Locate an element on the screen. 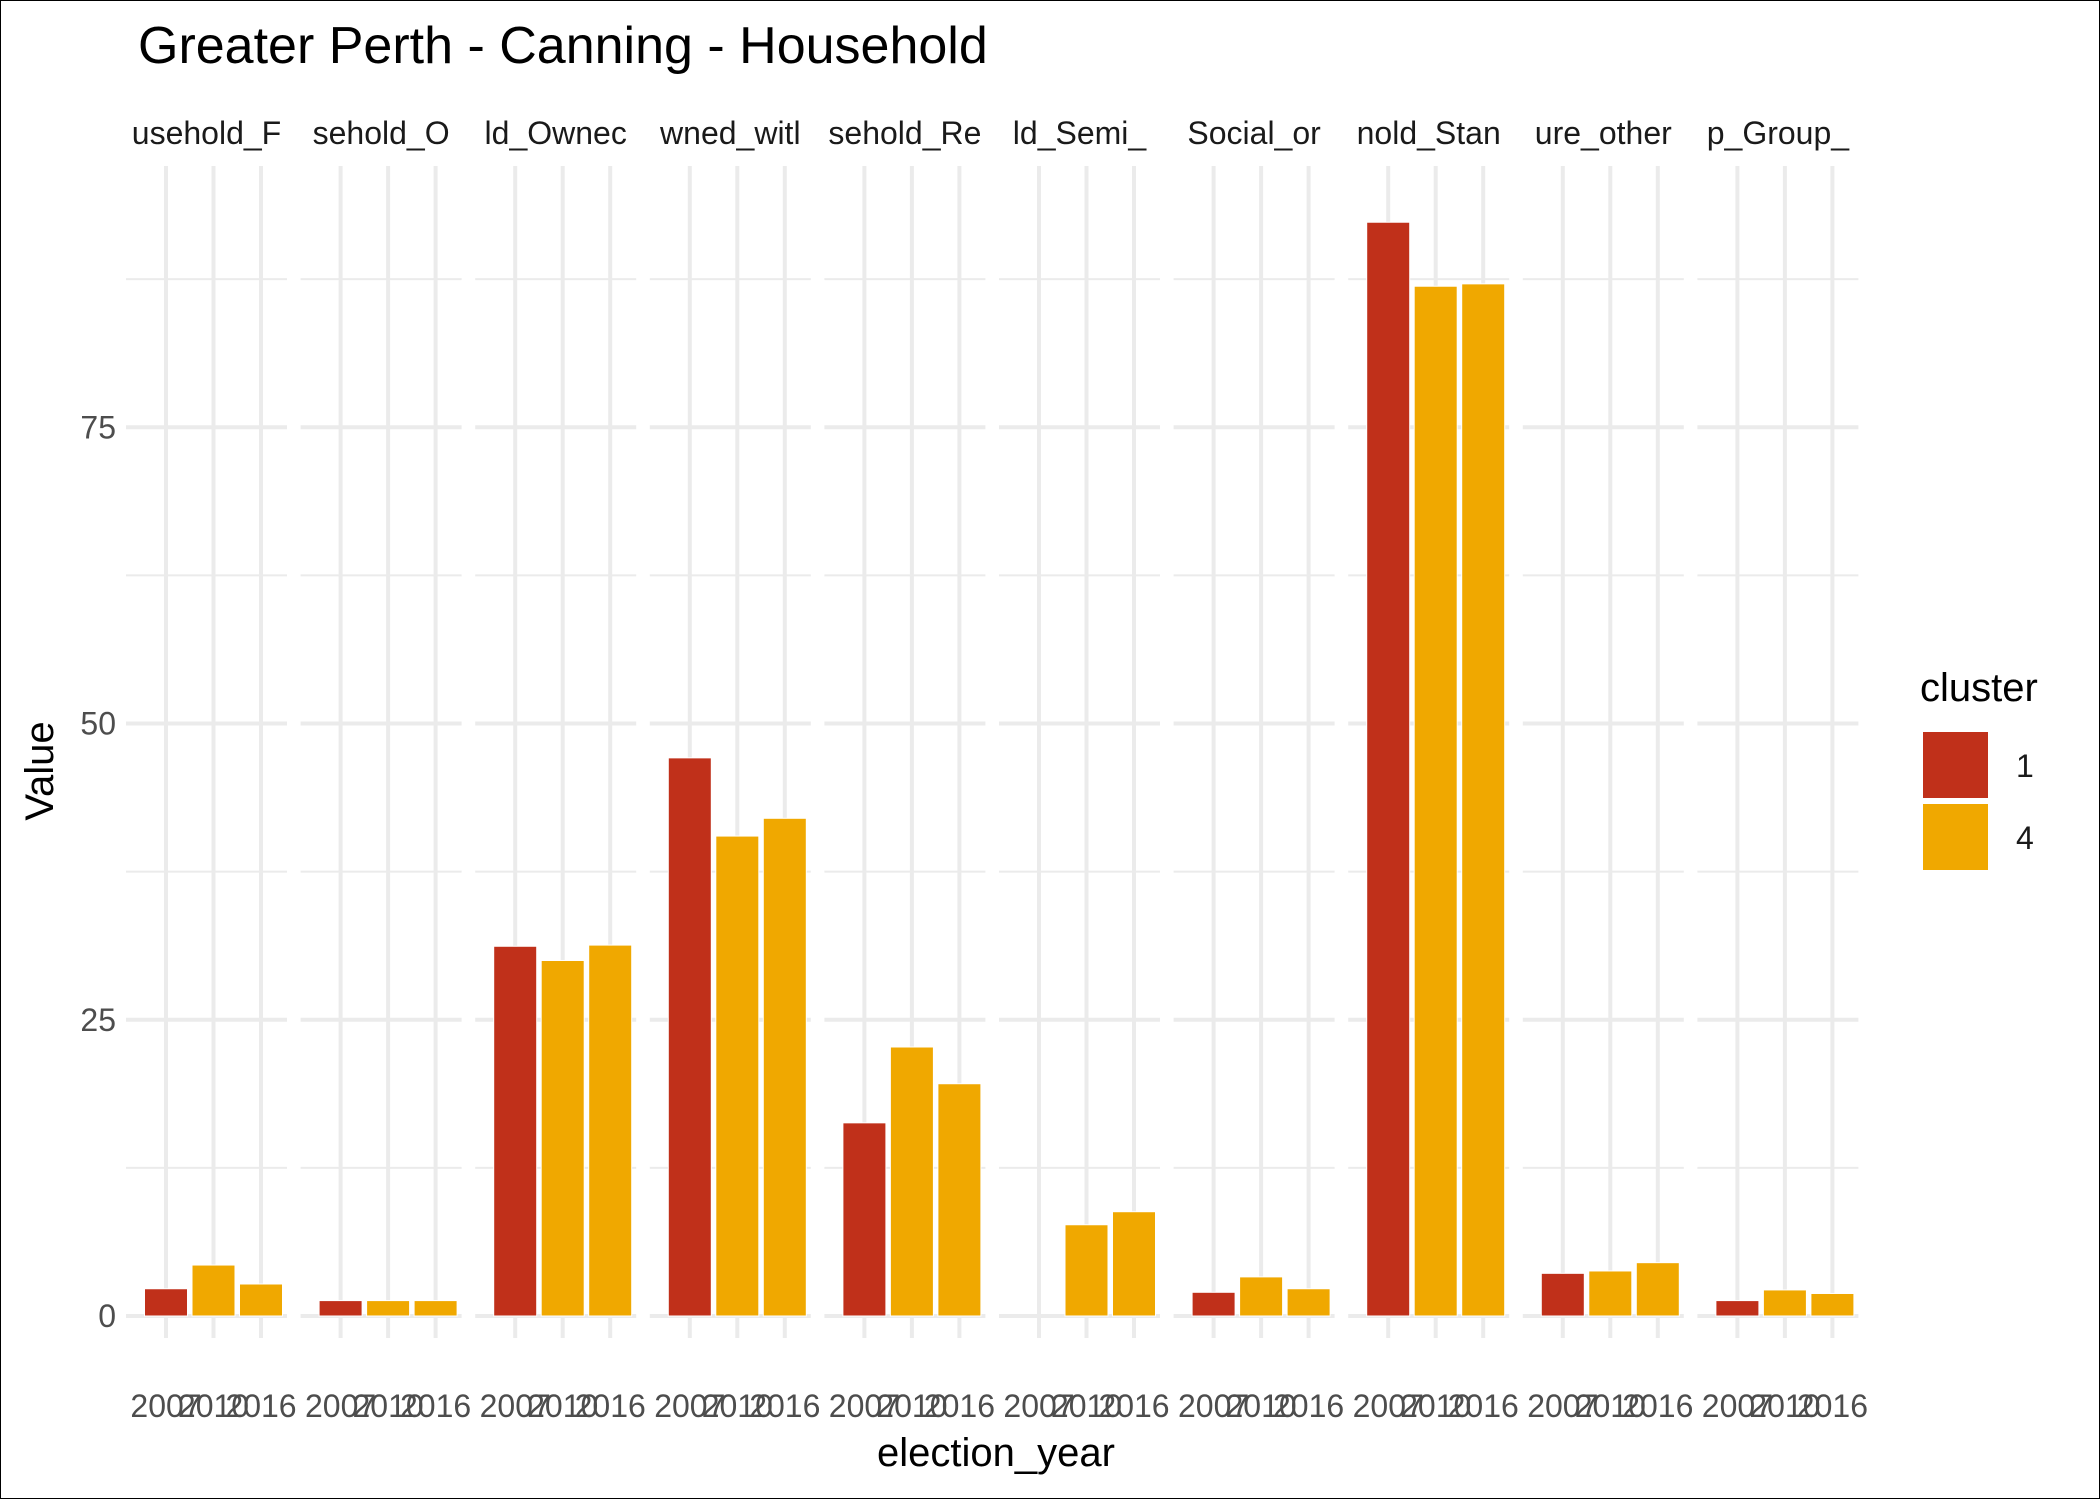 Image resolution: width=2100 pixels, height=1500 pixels. legend-label: 1 is located at coordinates (2025, 766).